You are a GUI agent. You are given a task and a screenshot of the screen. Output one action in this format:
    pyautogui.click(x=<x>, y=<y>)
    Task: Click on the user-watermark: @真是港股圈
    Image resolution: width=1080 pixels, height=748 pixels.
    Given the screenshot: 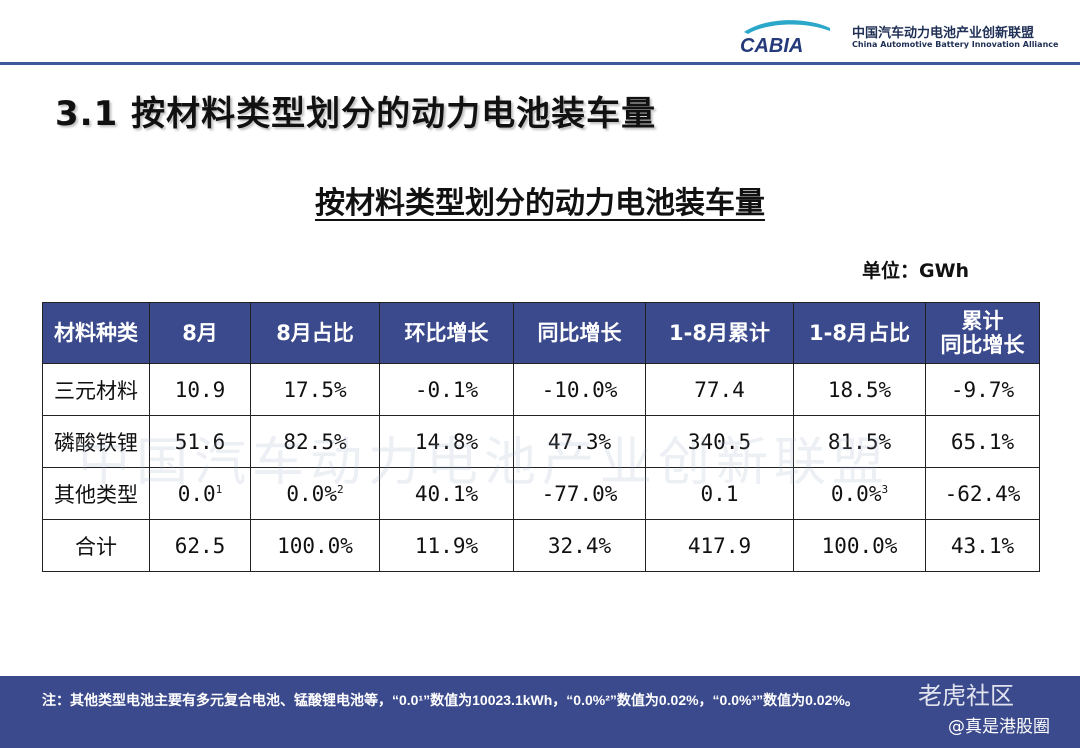 What is the action you would take?
    pyautogui.click(x=999, y=727)
    